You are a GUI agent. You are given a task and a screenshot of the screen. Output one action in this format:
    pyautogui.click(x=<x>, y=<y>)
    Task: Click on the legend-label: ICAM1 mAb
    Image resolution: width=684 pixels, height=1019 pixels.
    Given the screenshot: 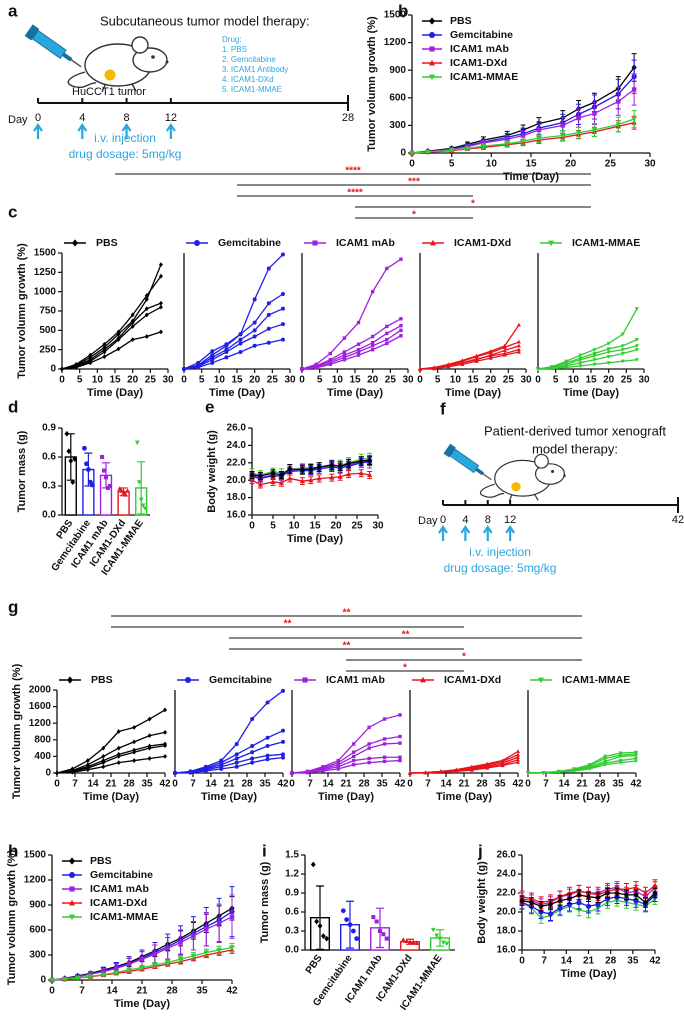 What is the action you would take?
    pyautogui.click(x=479, y=49)
    